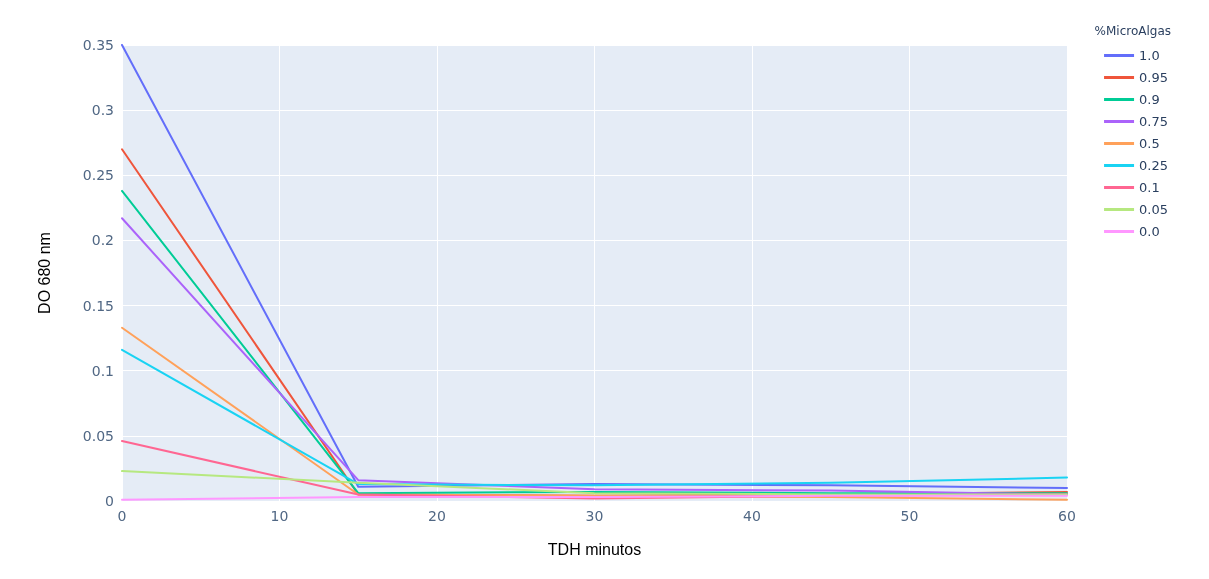 Image resolution: width=1209 pixels, height=579 pixels. I want to click on x-tick-label: 30, so click(594, 516).